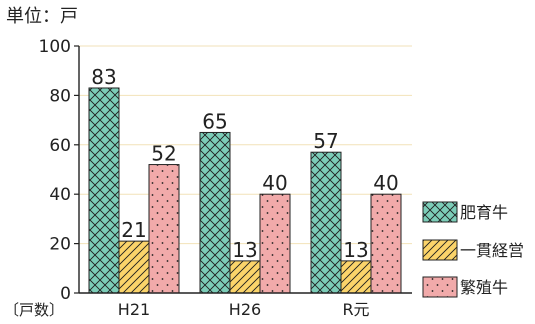  What do you see at coordinates (133, 230) in the screenshot?
I see `data-label: 21` at bounding box center [133, 230].